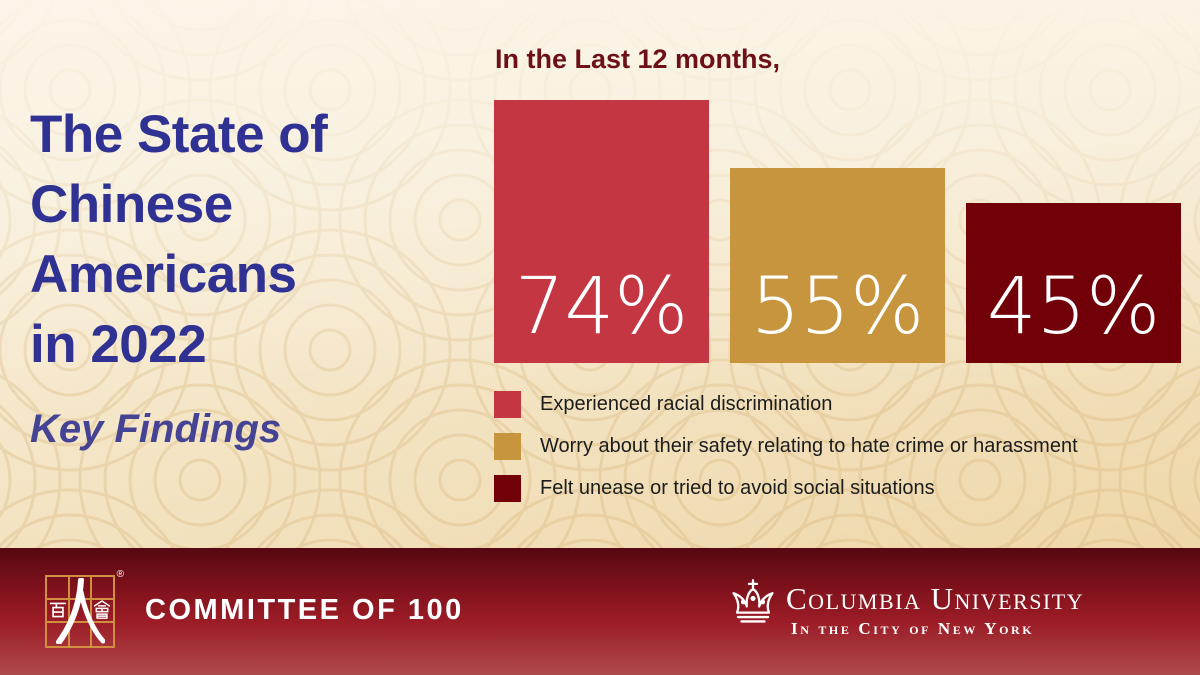 This screenshot has width=1200, height=675. I want to click on bar-3: 45%, so click(1073, 283).